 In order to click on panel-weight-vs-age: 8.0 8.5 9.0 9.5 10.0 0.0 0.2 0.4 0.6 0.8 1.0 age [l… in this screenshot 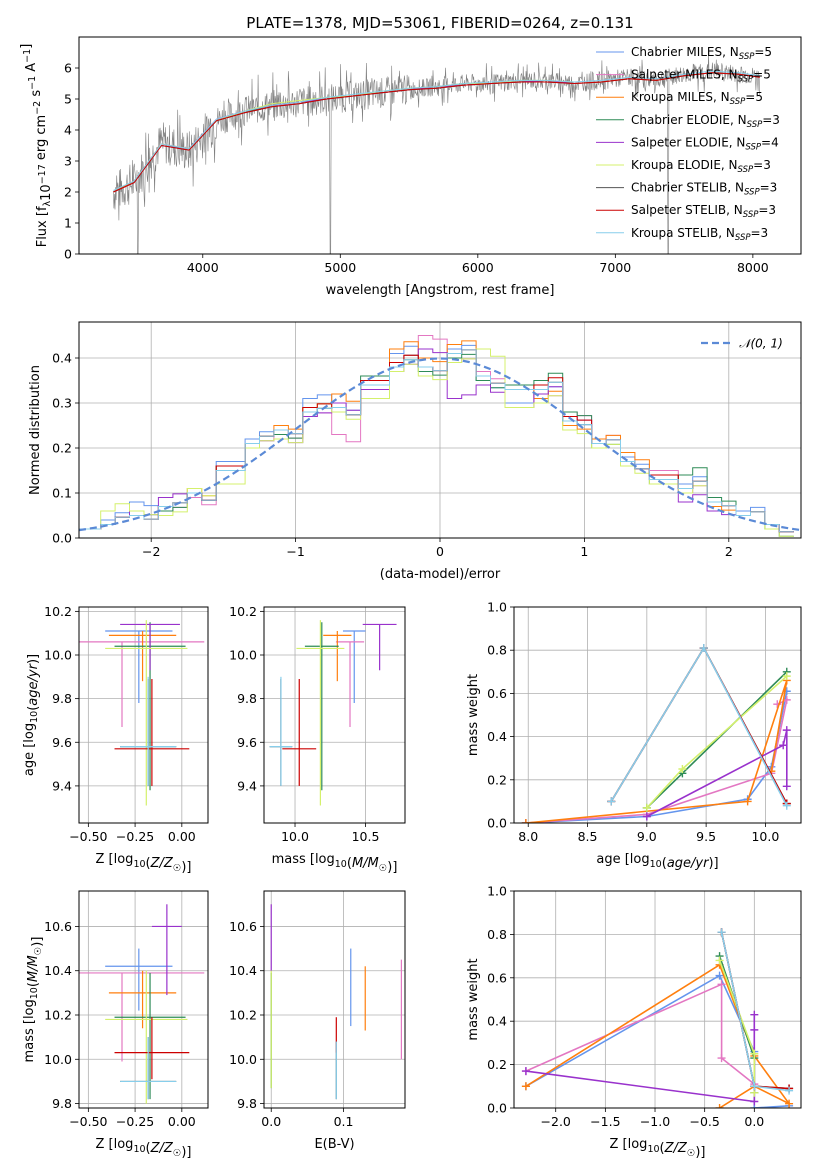, I will do `click(634, 735)`.